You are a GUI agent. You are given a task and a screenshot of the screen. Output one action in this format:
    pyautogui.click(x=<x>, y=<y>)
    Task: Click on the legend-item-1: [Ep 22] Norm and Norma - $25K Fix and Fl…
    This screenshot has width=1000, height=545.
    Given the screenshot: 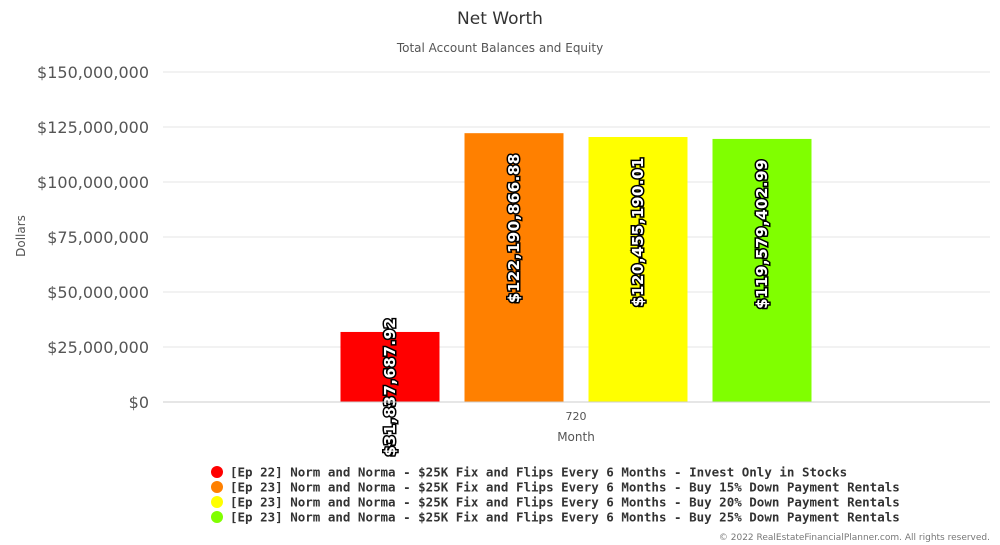 What is the action you would take?
    pyautogui.click(x=529, y=472)
    